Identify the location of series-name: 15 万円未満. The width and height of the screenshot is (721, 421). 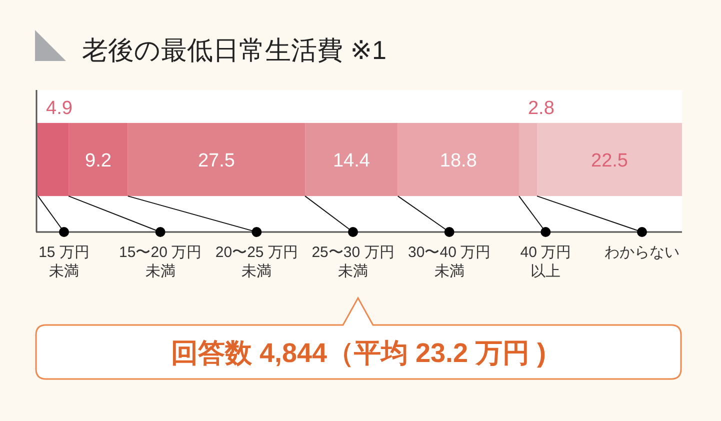
(64, 262).